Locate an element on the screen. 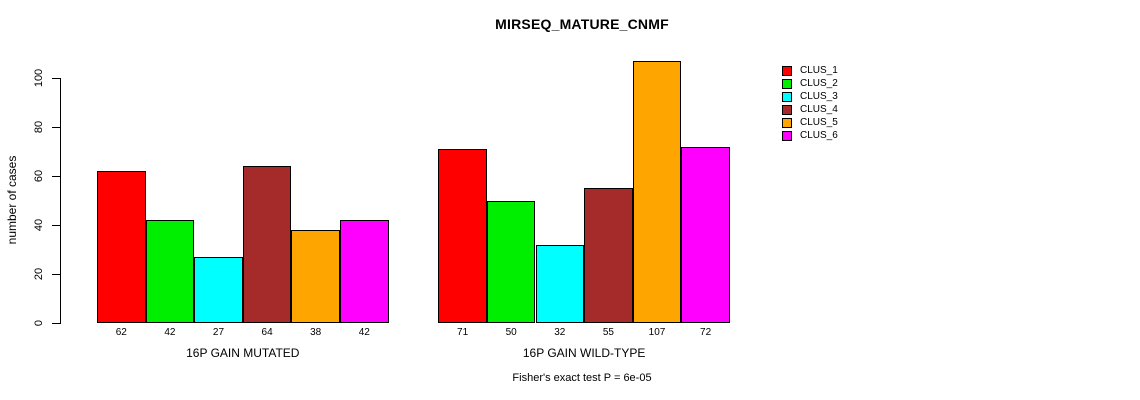  bar-value-label: 71 is located at coordinates (463, 332).